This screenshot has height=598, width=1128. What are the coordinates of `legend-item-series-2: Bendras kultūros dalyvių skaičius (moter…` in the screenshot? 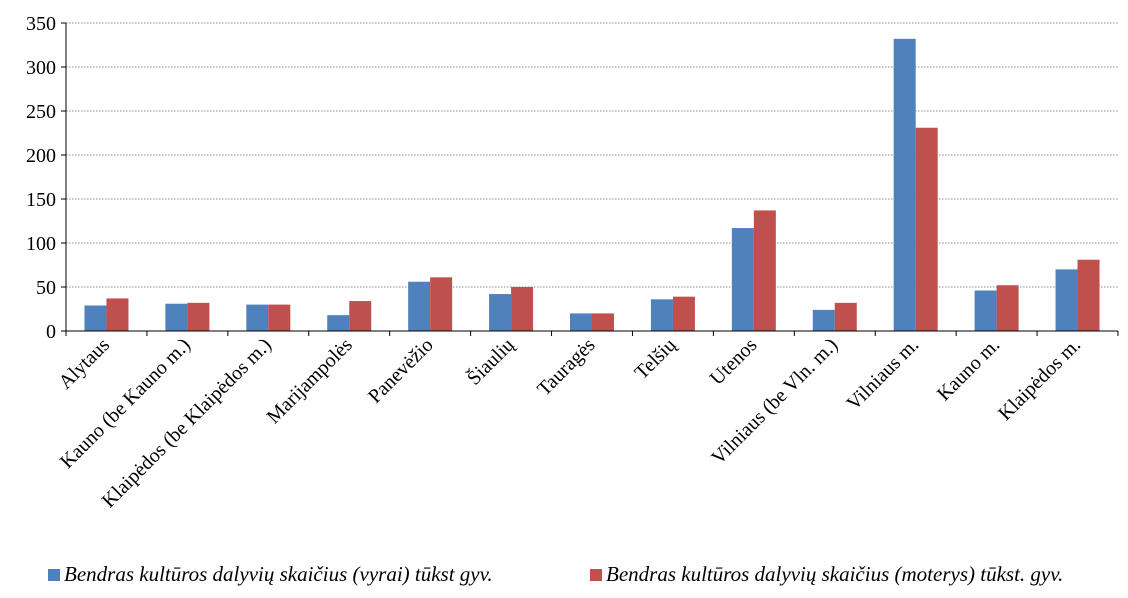 It's located at (826, 574).